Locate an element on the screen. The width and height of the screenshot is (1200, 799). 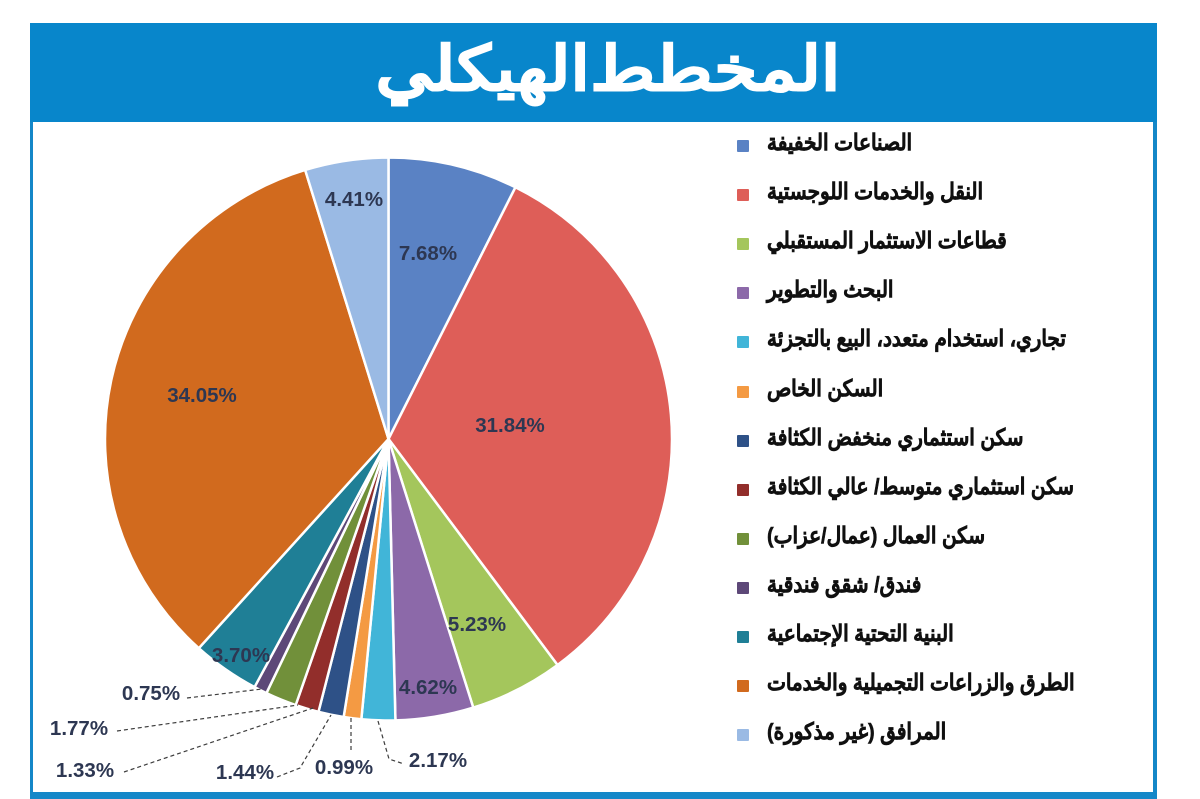
svg-text: 0.75% is located at coordinates (151, 693).